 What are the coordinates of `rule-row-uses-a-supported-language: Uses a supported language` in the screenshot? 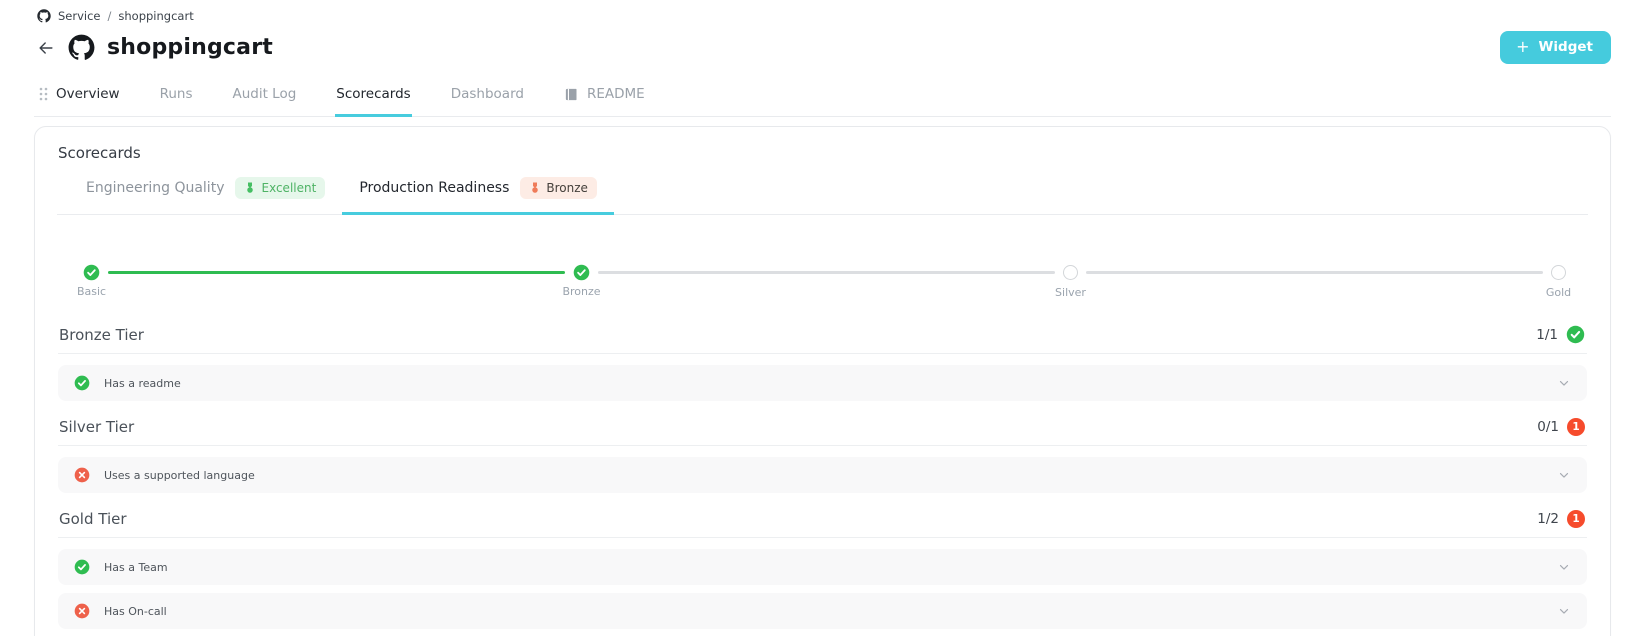 It's located at (822, 475).